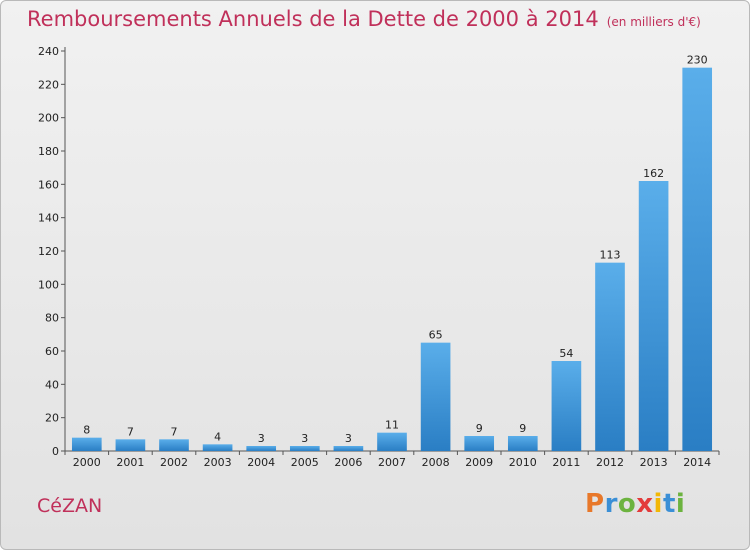 This screenshot has width=750, height=550. Describe the element at coordinates (52, 418) in the screenshot. I see `y-tick-label: 20` at that location.